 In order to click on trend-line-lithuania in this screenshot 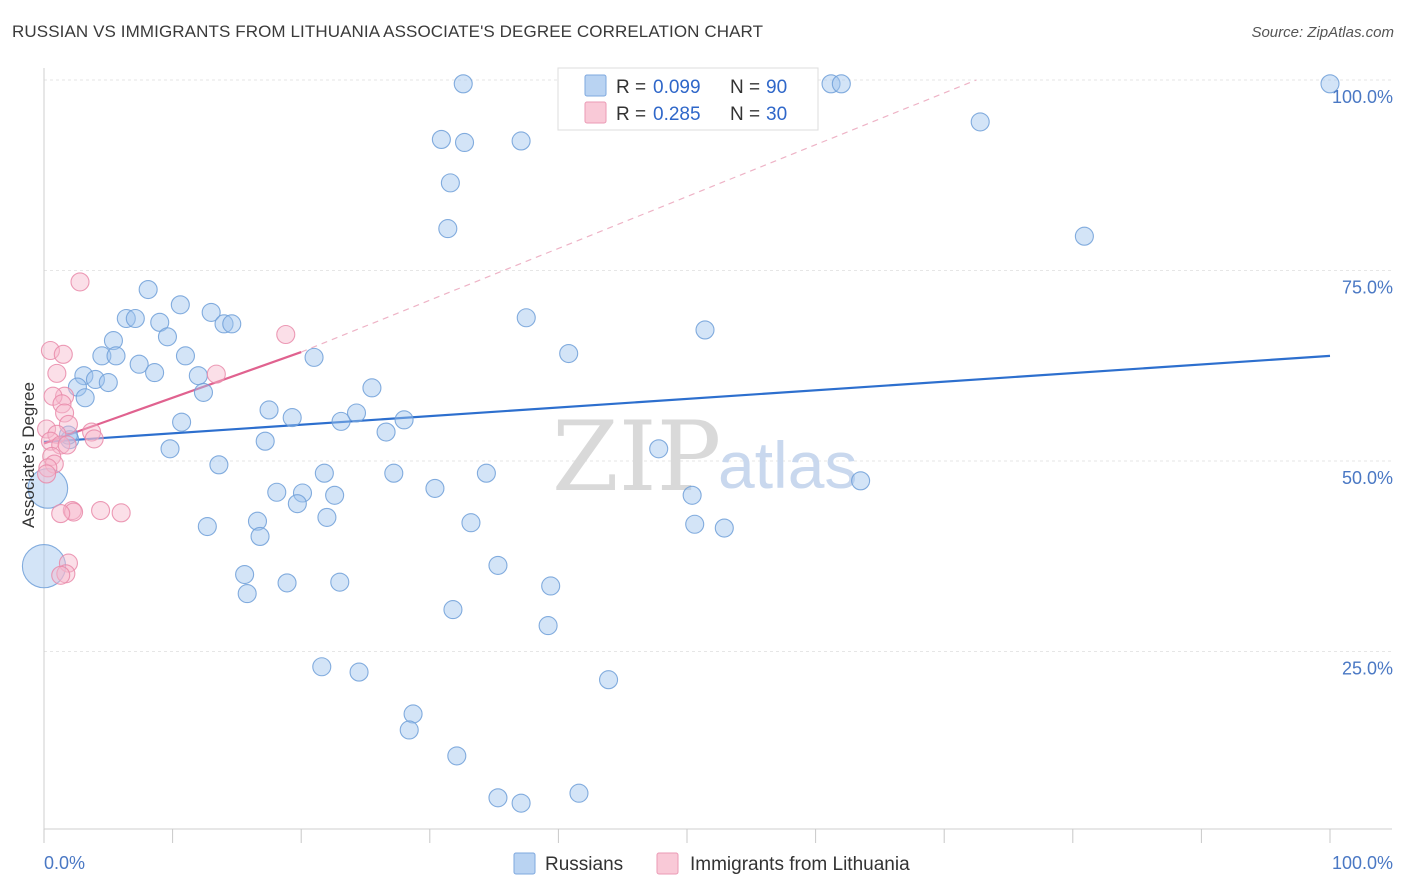, I will do `click(172, 397)`.